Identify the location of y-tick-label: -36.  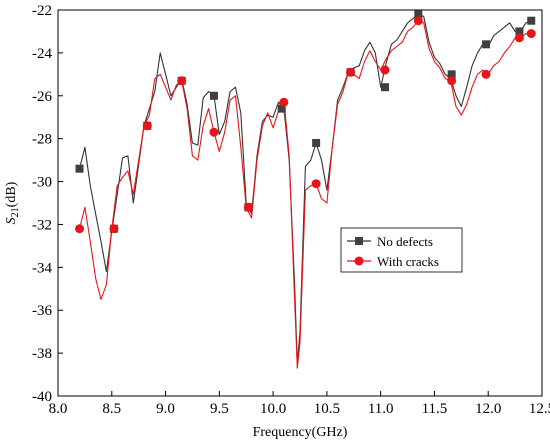
(42, 311).